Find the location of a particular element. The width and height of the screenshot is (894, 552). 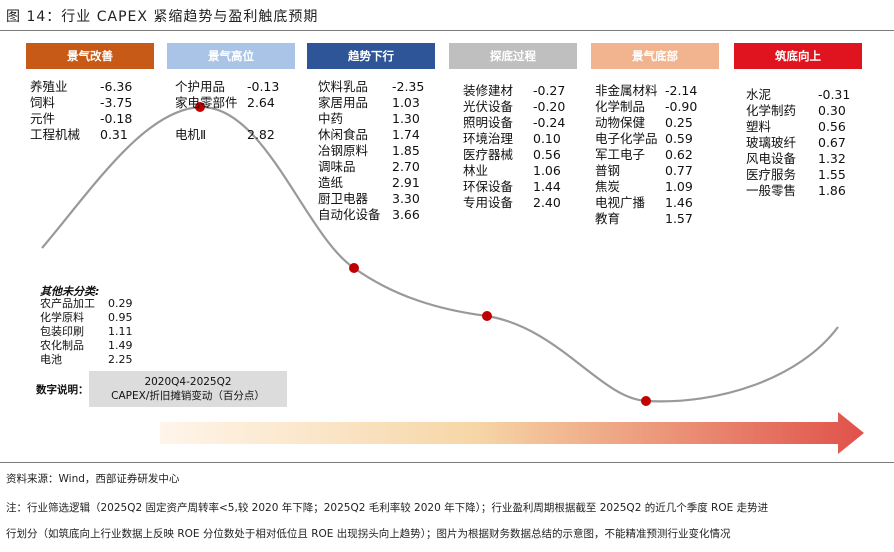

industry-row: 水泥 -0.31 is located at coordinates (798, 95).